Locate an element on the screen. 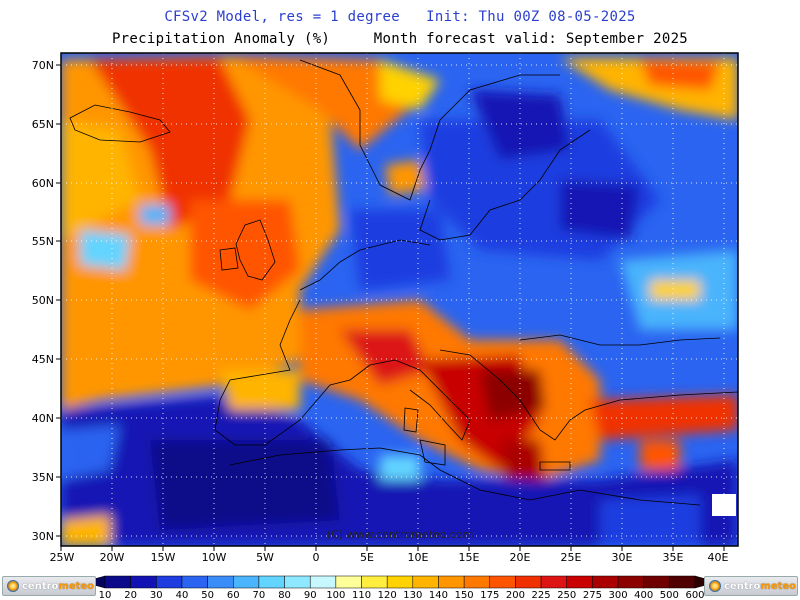  copyright-text: (C) www.centrometeo.com is located at coordinates (400, 534).